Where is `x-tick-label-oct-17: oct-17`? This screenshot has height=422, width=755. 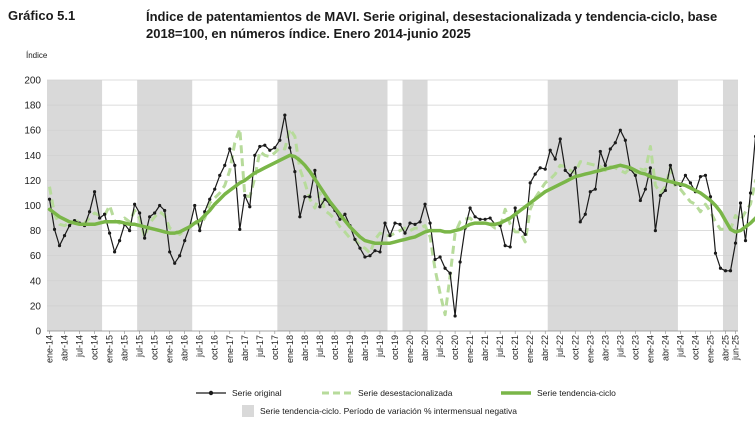 x-tick-label-oct-17: oct-17 is located at coordinates (275, 347).